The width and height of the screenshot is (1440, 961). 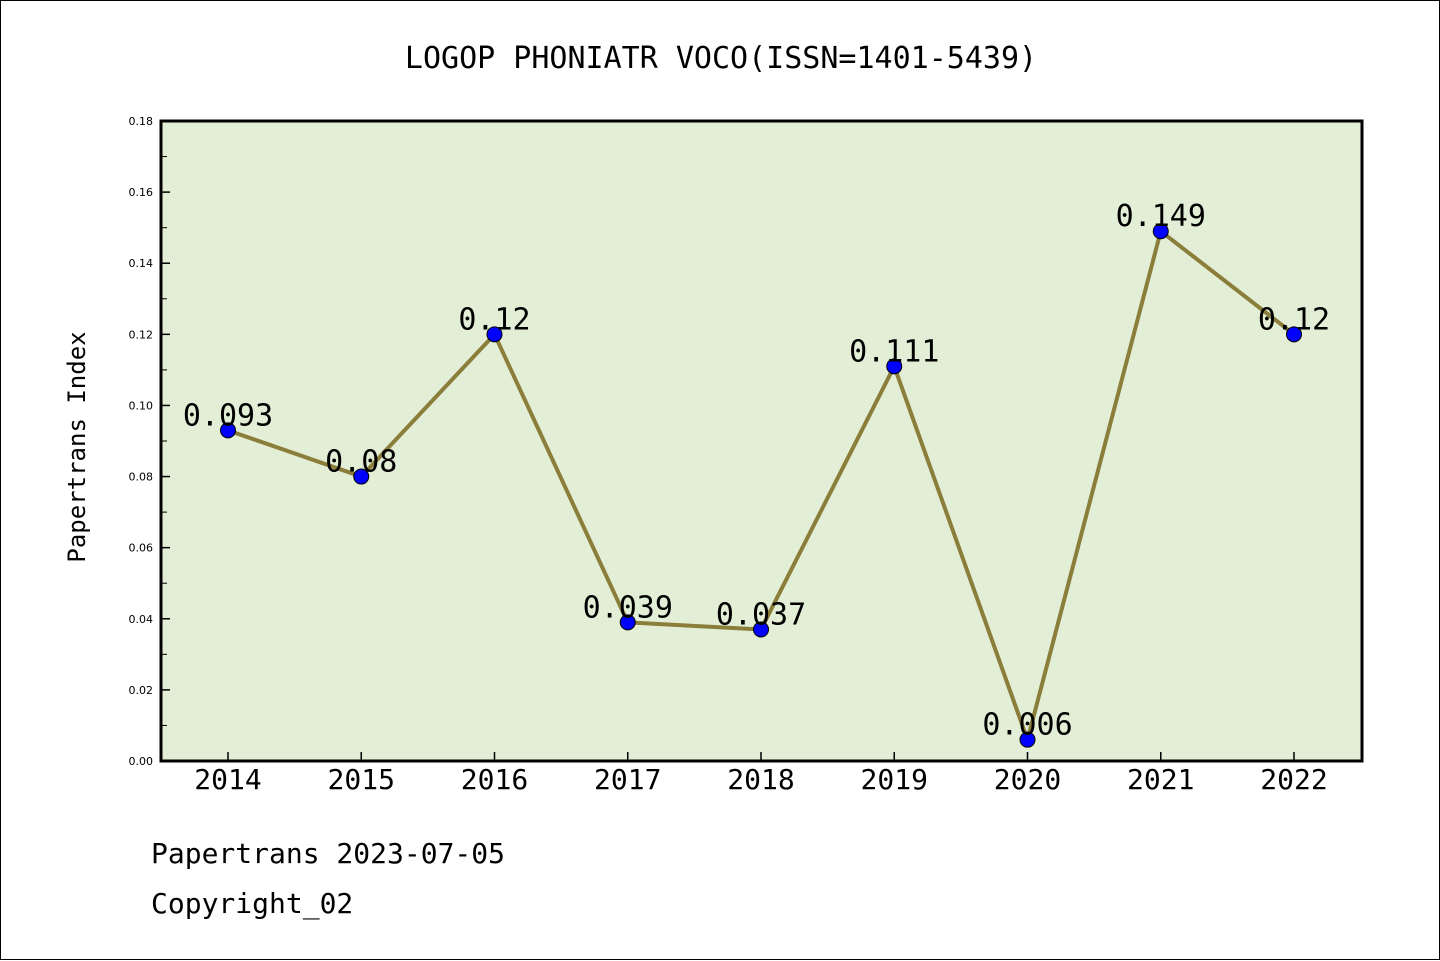 I want to click on y-tick-label: 0.02, so click(x=141, y=690).